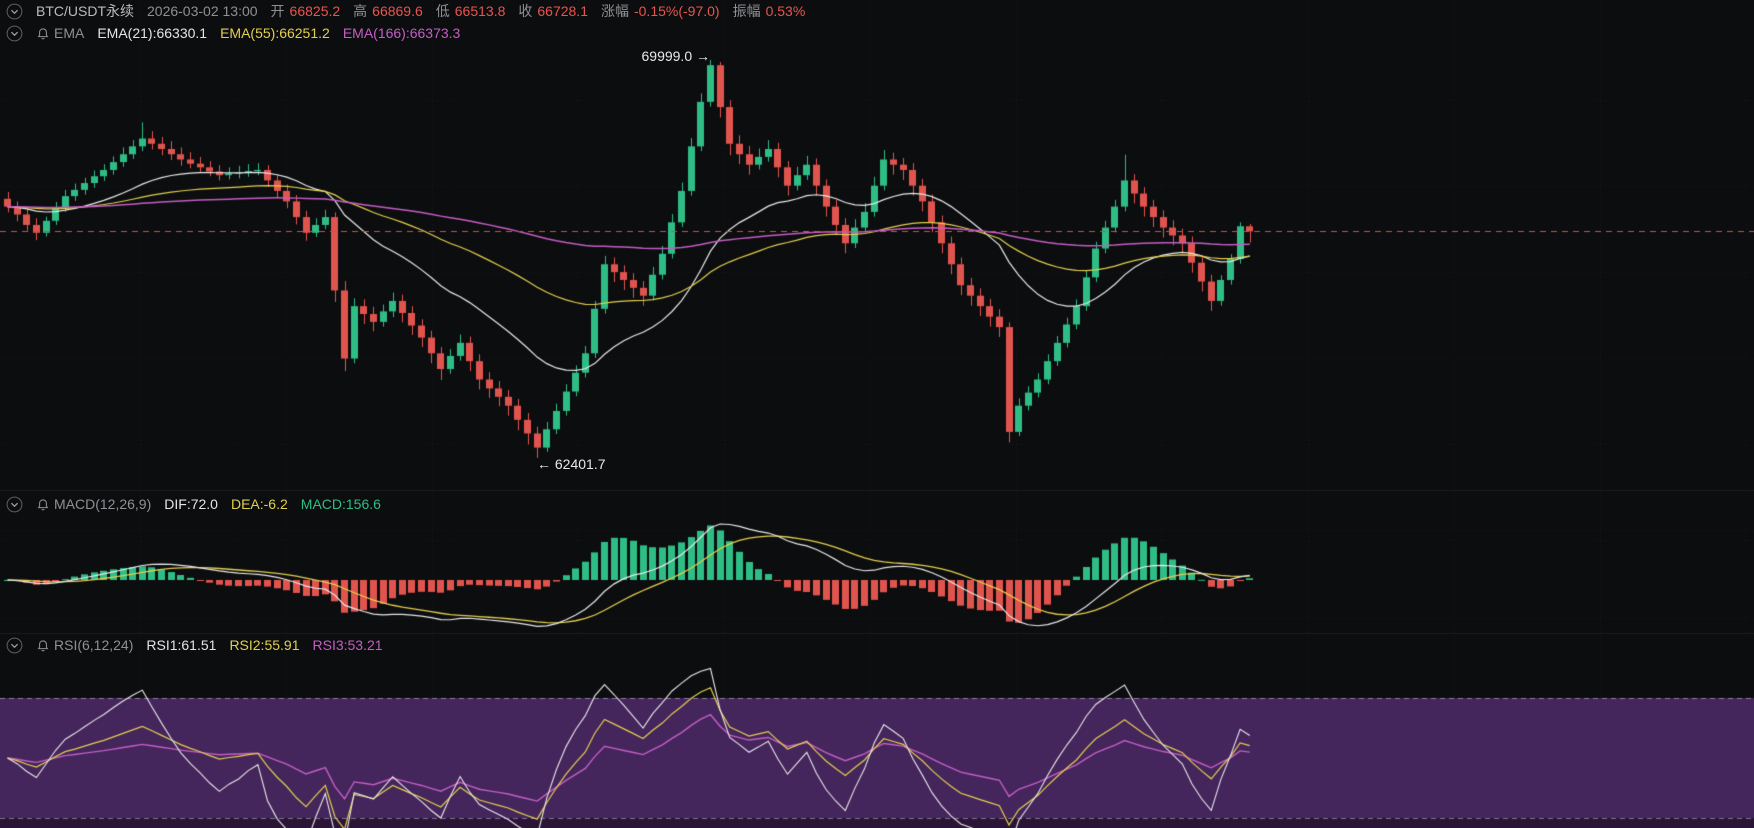 The image size is (1754, 828). I want to click on ema55-readout: EMA(55):66251.2, so click(275, 33).